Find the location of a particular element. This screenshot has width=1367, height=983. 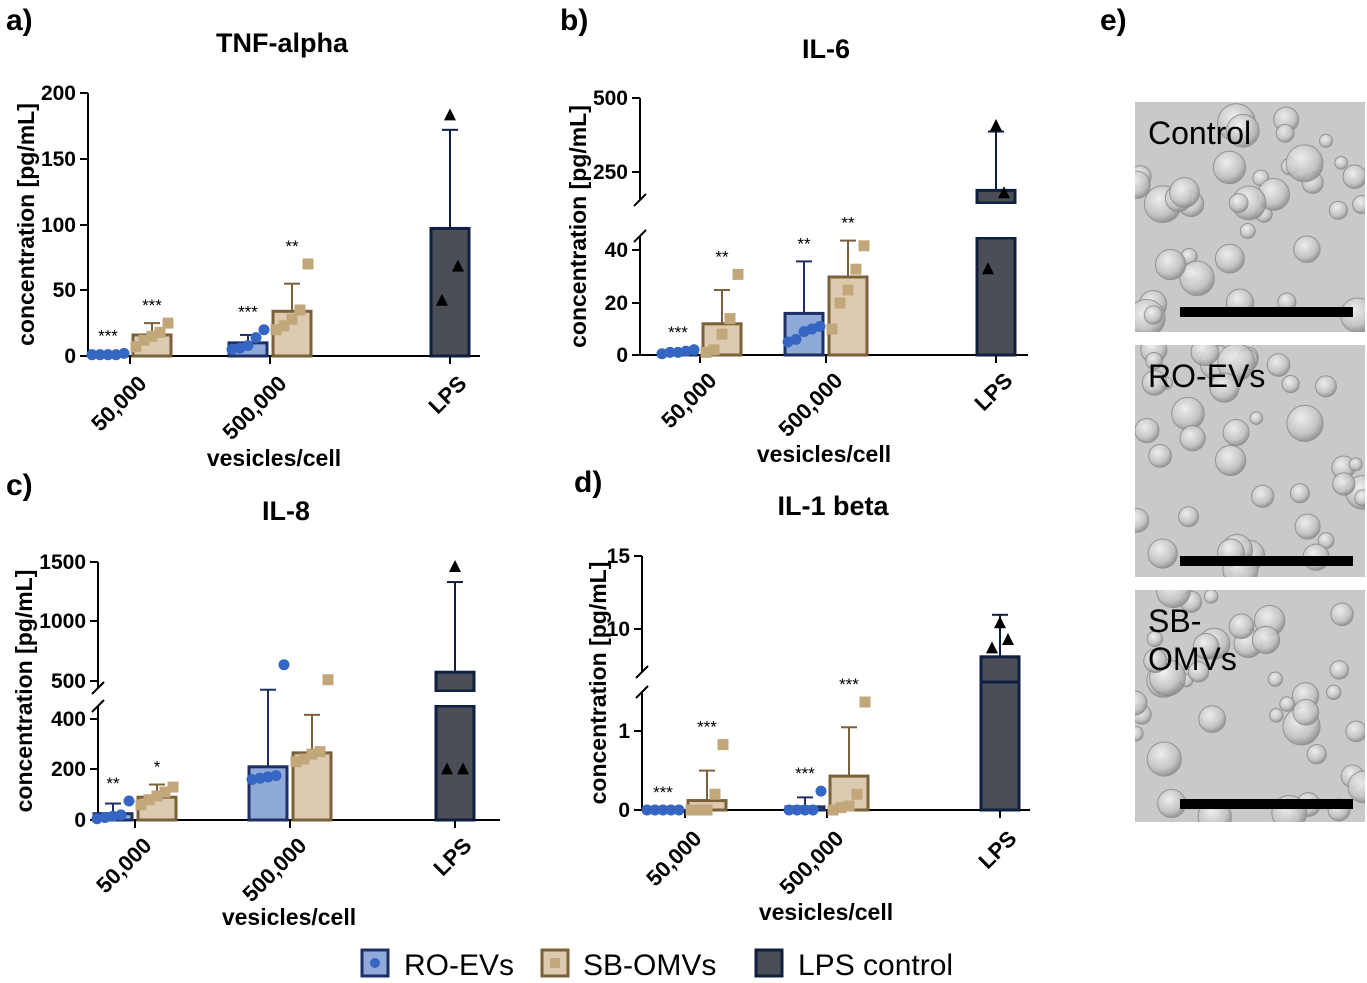

x-tick-label: 50,000 is located at coordinates (118, 403).